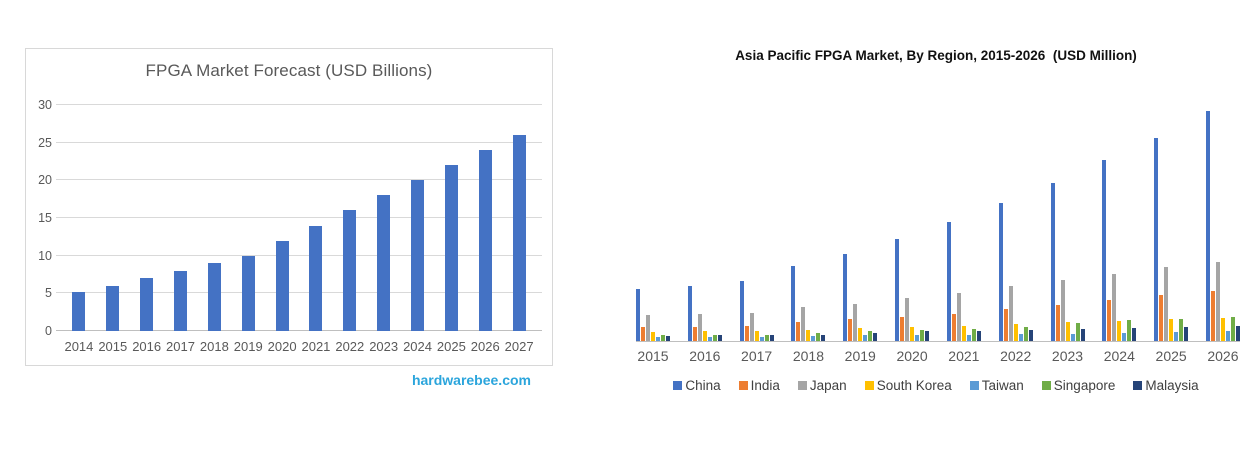  What do you see at coordinates (45, 218) in the screenshot?
I see `y-axis-tick-label: 15` at bounding box center [45, 218].